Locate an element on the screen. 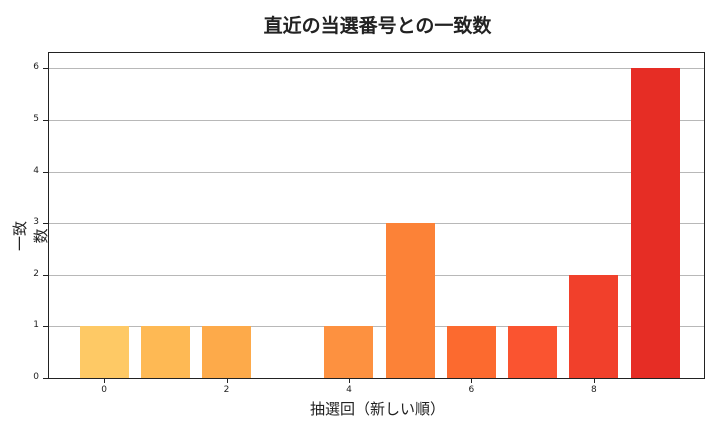 This screenshot has width=720, height=432. y-tick-label: 6 is located at coordinates (36, 67).